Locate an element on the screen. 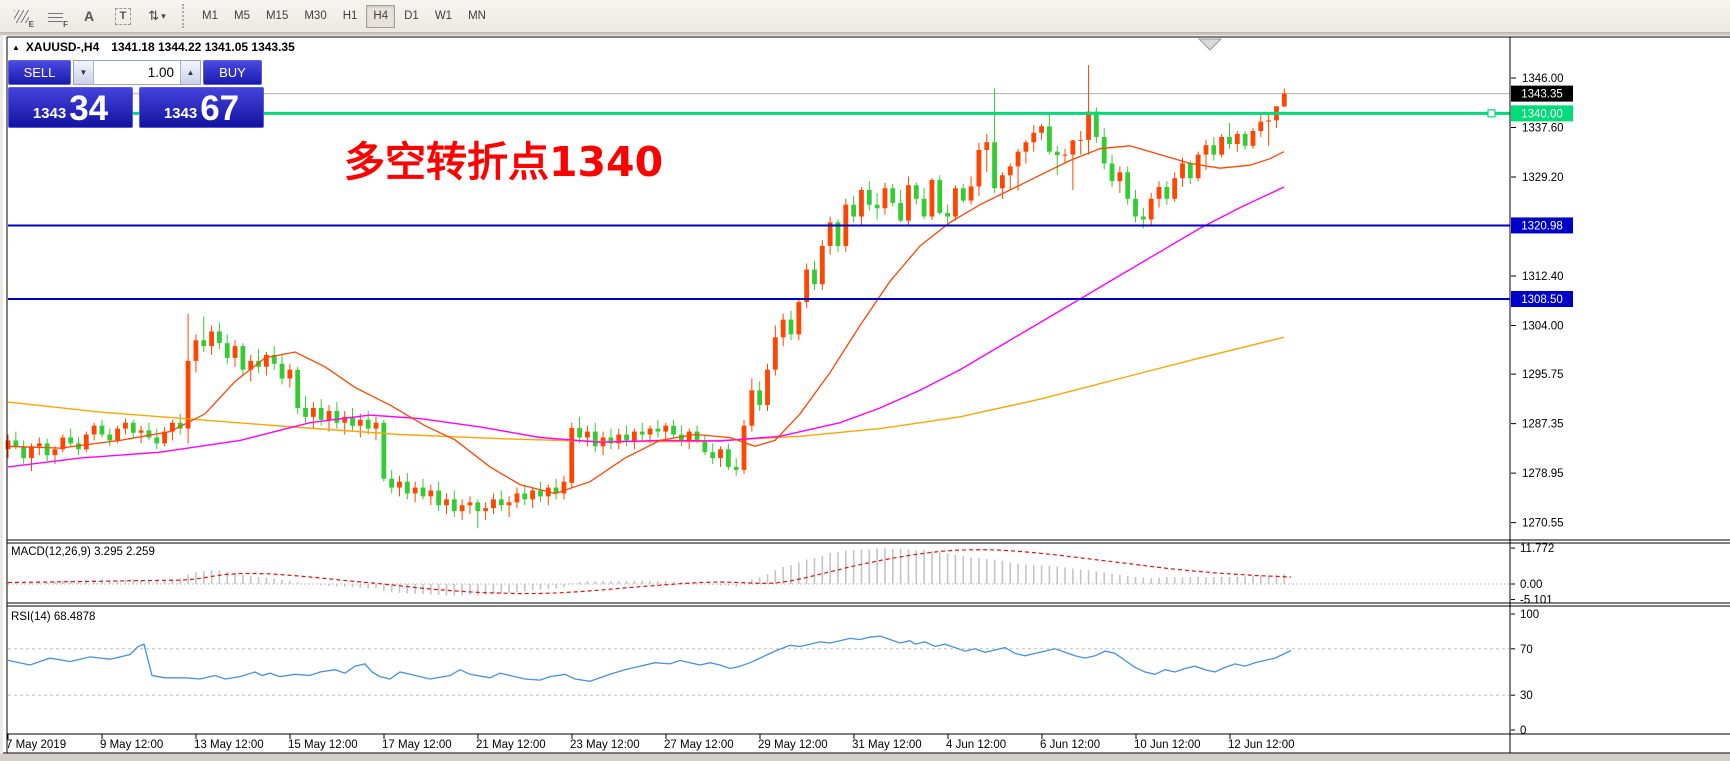 This screenshot has height=761, width=1730. chevron-down-icon: ▾ is located at coordinates (163, 15).